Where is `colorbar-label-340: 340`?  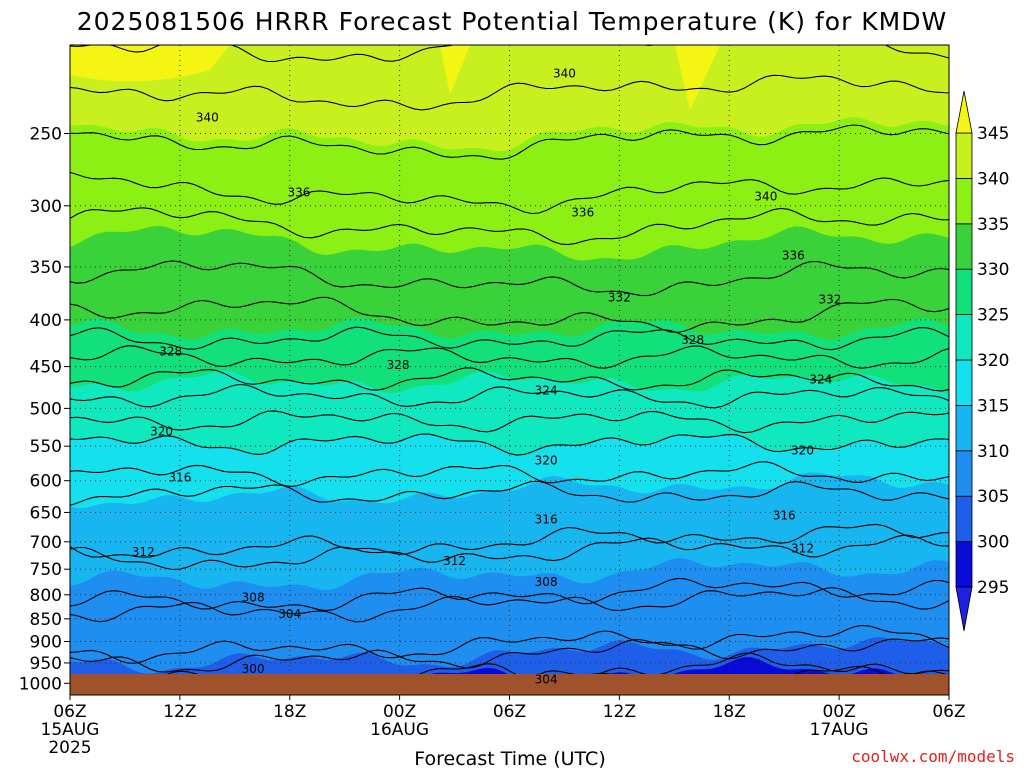
colorbar-label-340: 340 is located at coordinates (993, 179).